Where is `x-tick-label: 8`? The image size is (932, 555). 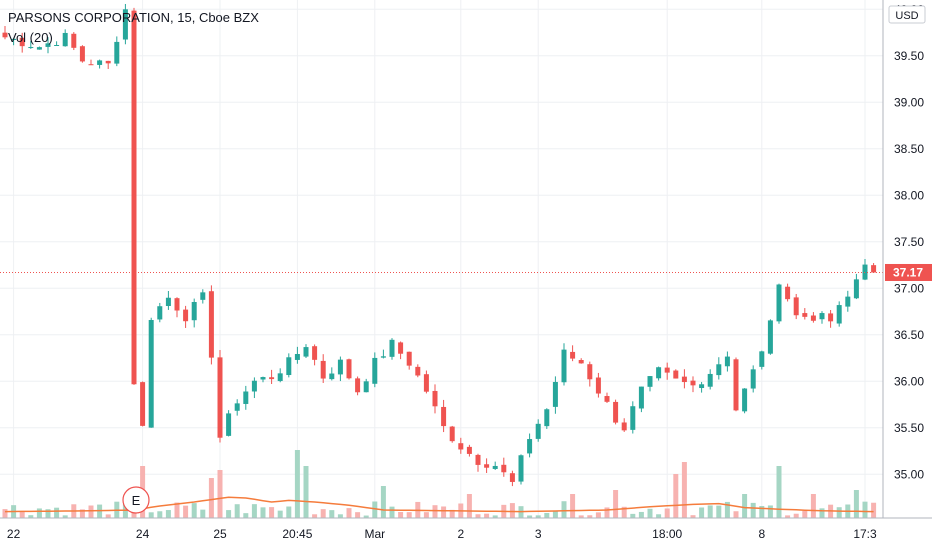 x-tick-label: 8 is located at coordinates (761, 534).